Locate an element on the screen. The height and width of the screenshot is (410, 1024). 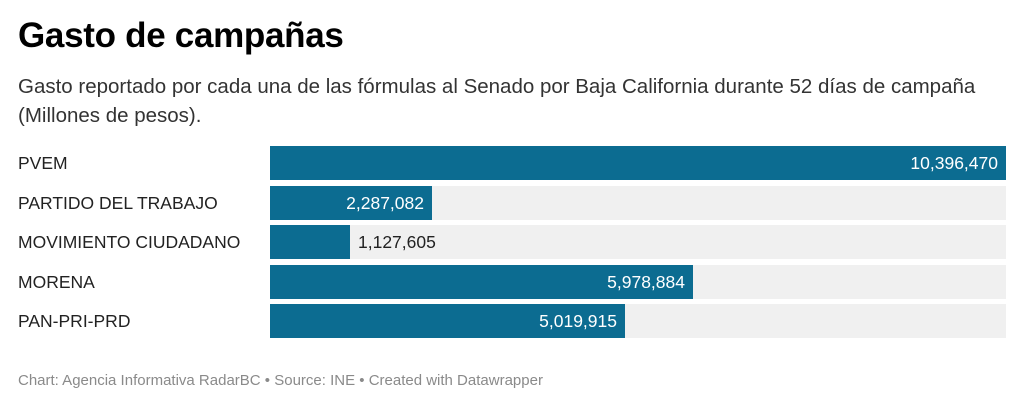
bar-row: MORENA 5,978,884 is located at coordinates (512, 282).